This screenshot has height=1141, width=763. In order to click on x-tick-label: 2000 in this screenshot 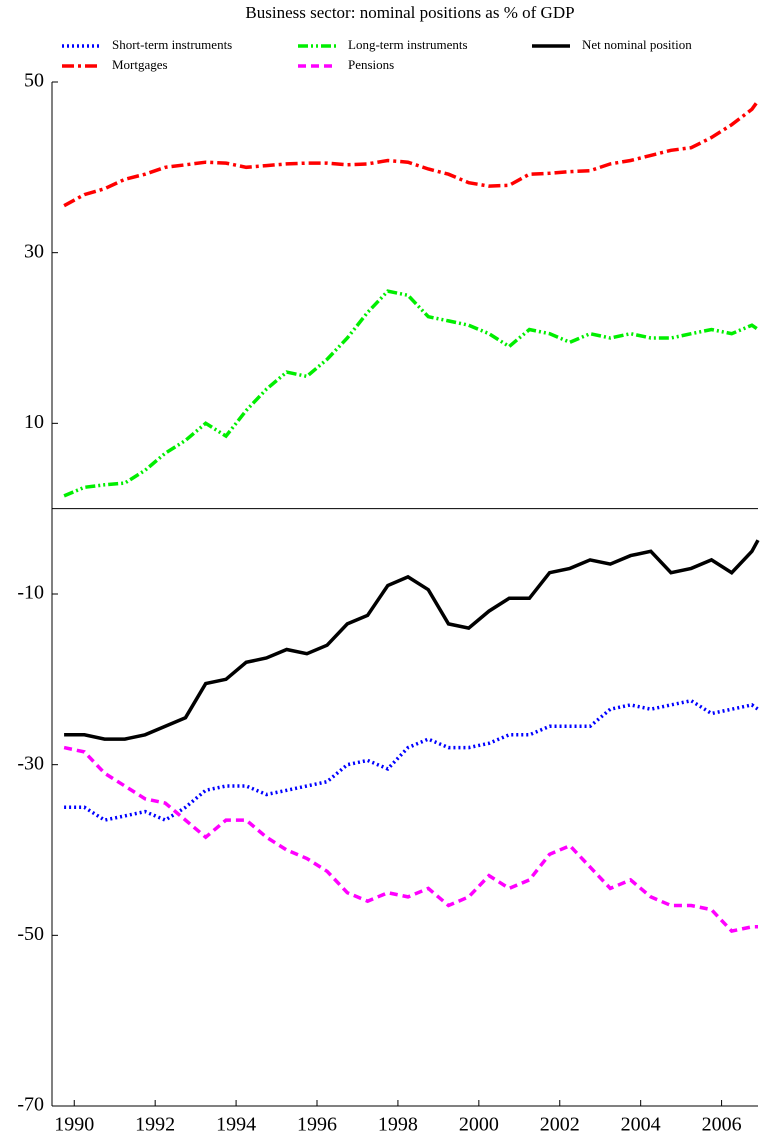, I will do `click(479, 1125)`.